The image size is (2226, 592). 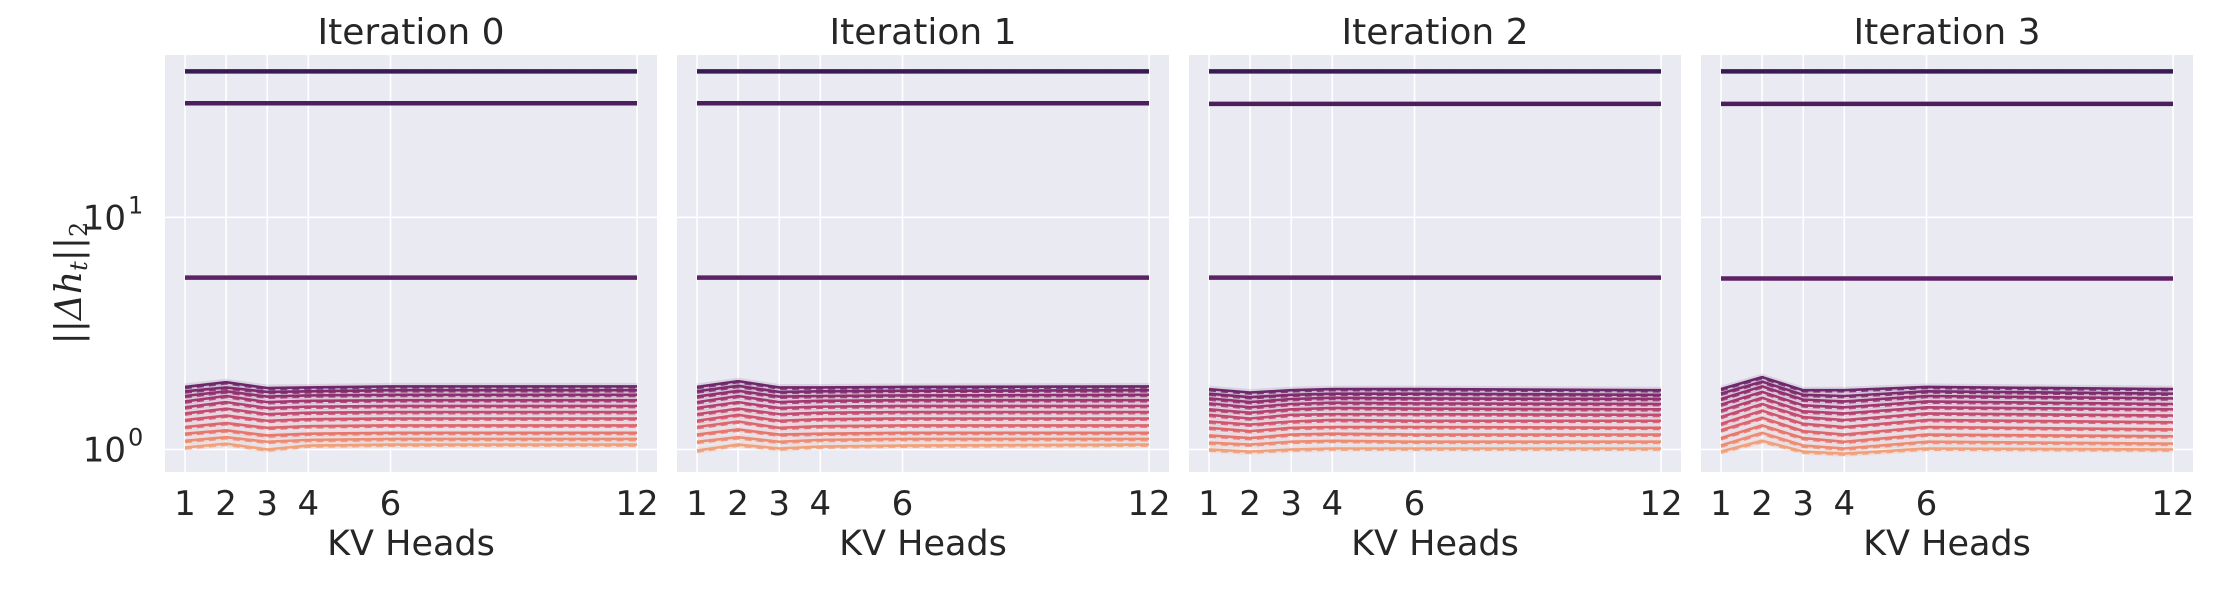 What do you see at coordinates (135, 205) in the screenshot?
I see `y-tick-exponent: 1` at bounding box center [135, 205].